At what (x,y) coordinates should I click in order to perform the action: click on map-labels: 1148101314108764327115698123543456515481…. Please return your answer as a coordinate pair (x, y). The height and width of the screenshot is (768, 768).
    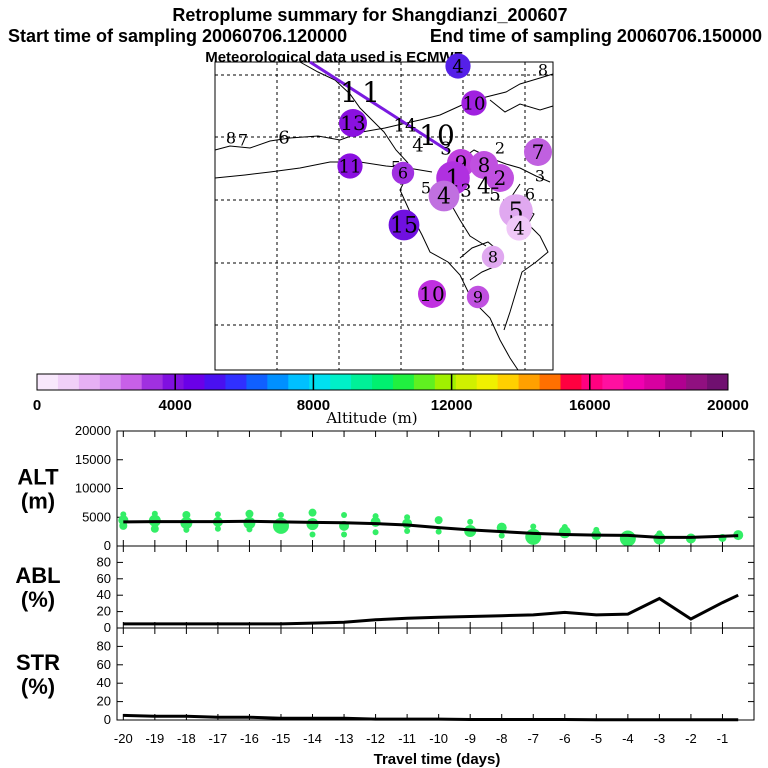
    Looking at the image, I should click on (389, 181).